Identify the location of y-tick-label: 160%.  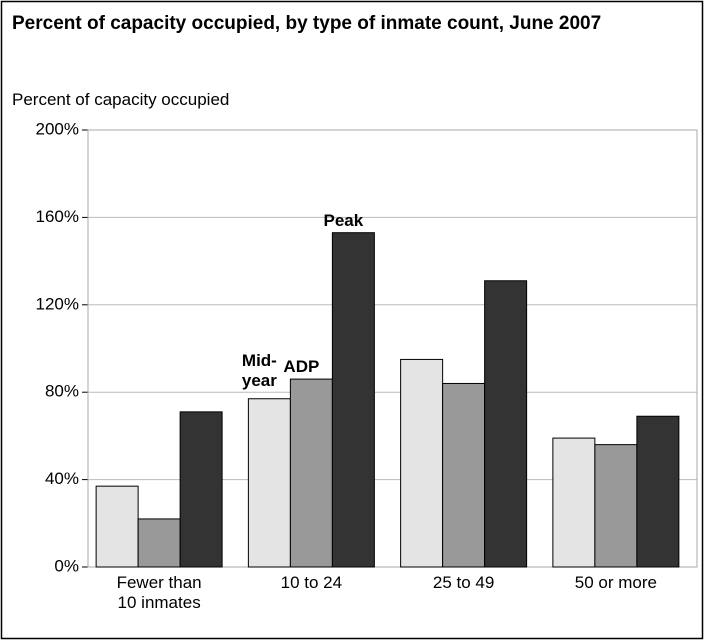
(57, 216).